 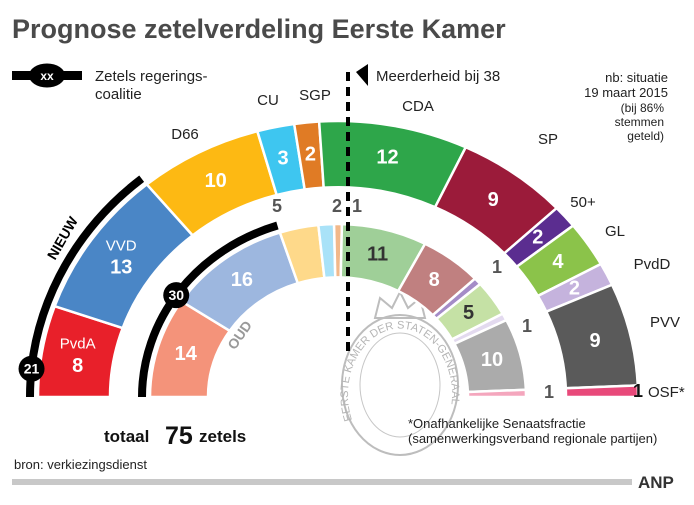 What do you see at coordinates (121, 245) in the screenshot?
I see `party-label: VVD` at bounding box center [121, 245].